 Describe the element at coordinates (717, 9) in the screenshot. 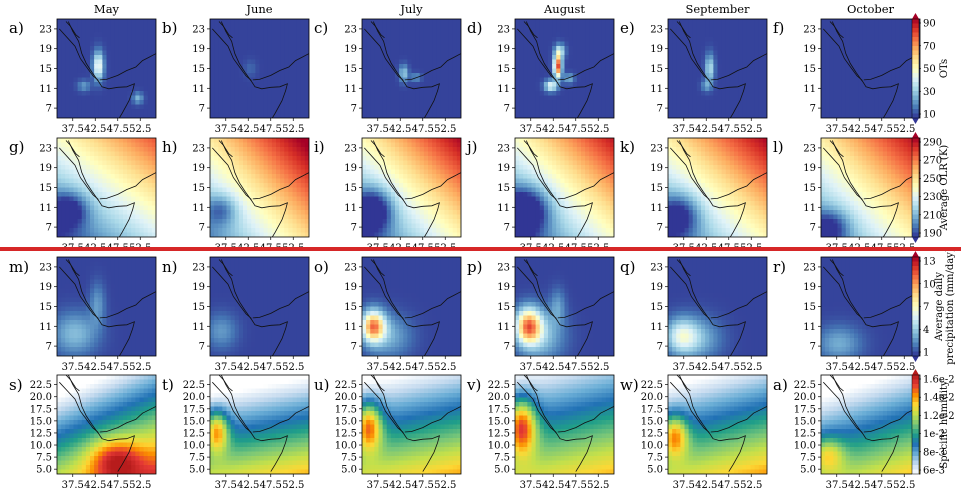

I see `month-title: September` at that location.